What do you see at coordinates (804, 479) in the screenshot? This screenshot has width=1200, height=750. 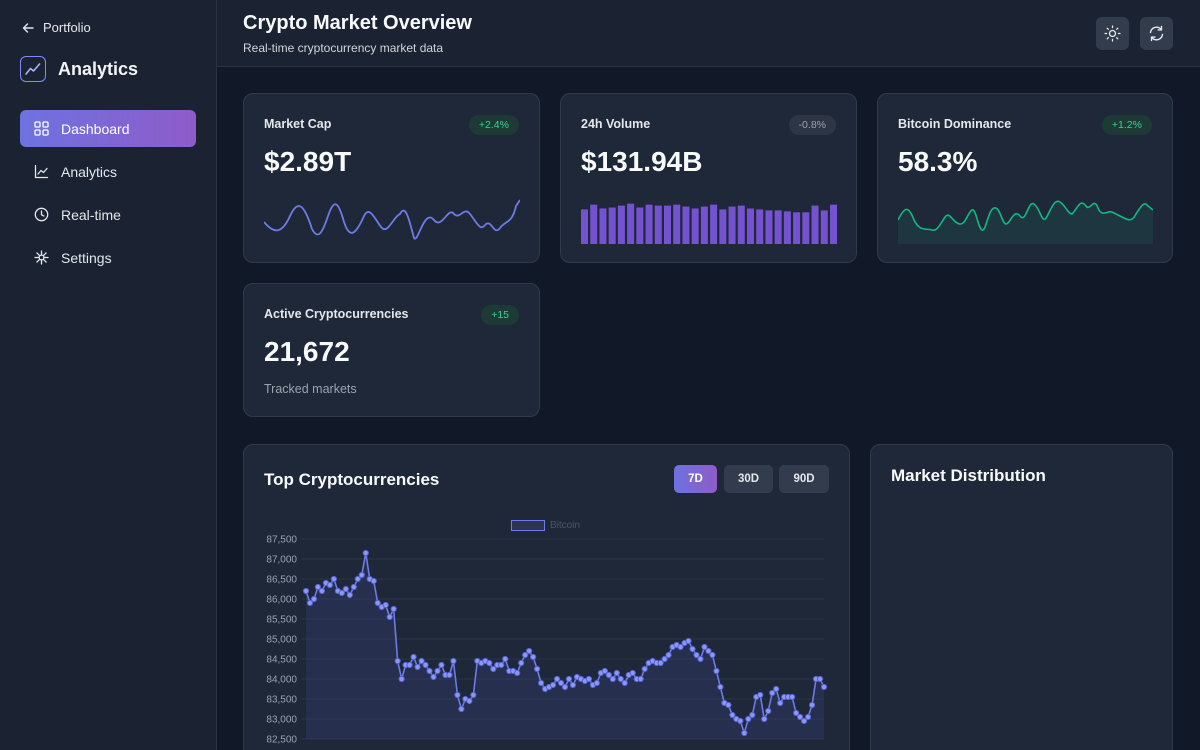 I see `range-90d-button: 90D` at bounding box center [804, 479].